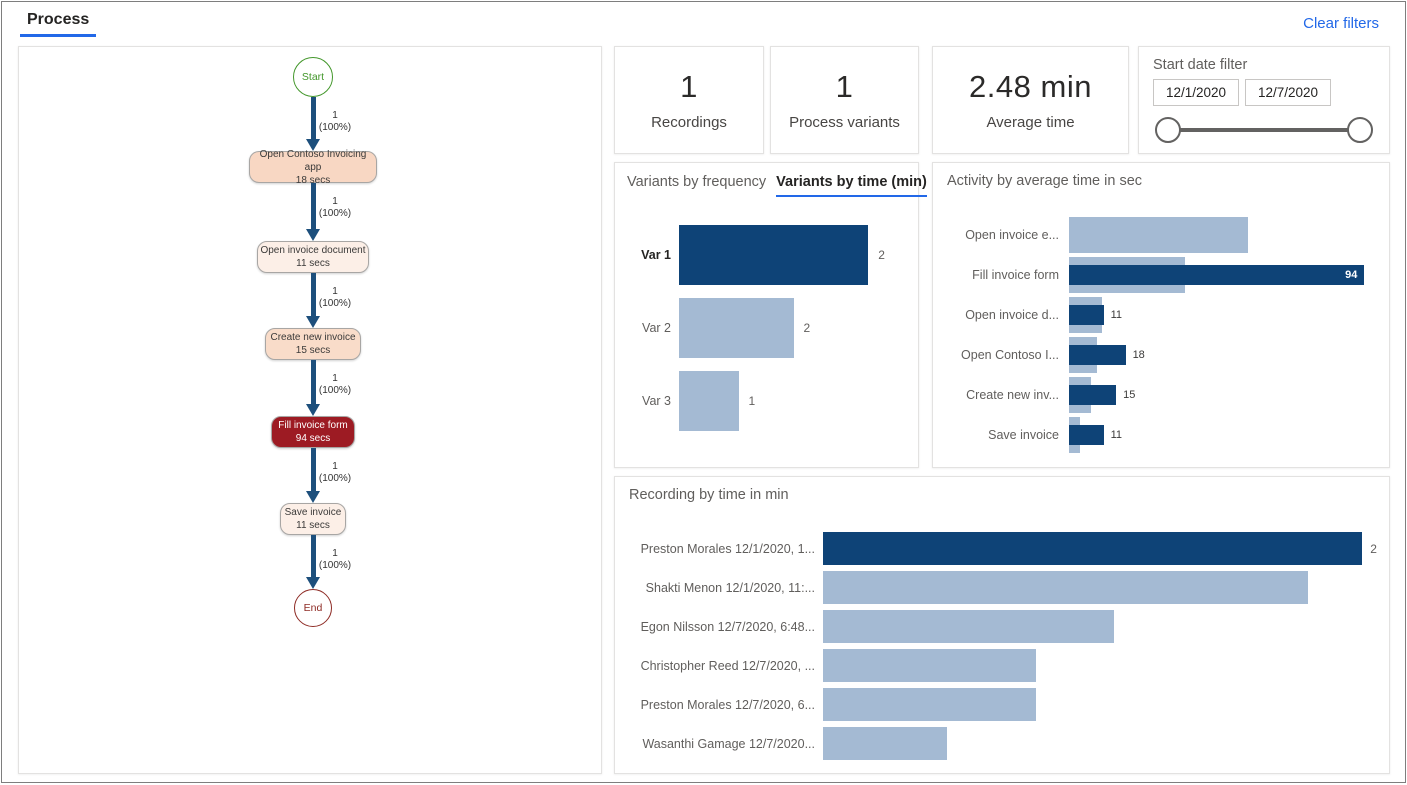 The width and height of the screenshot is (1407, 785). What do you see at coordinates (1223, 395) in the screenshot?
I see `activity-bar-zone: 15` at bounding box center [1223, 395].